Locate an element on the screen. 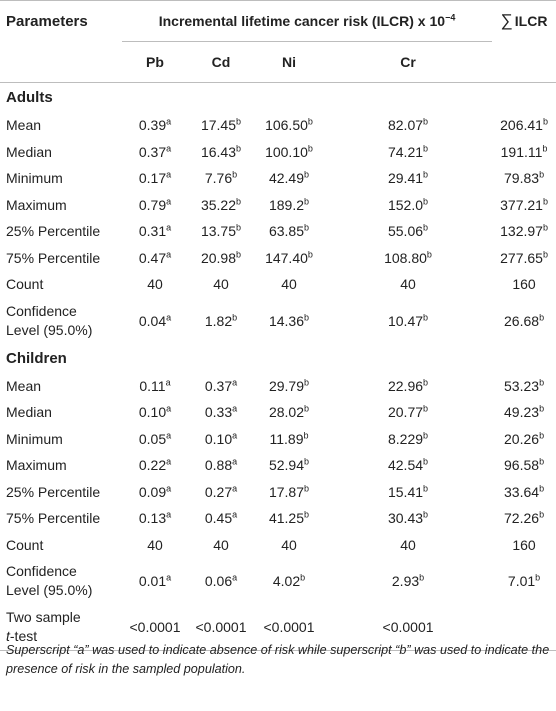 Image resolution: width=556 pixels, height=711 pixels. table-cell: 20.26b is located at coordinates (524, 439).